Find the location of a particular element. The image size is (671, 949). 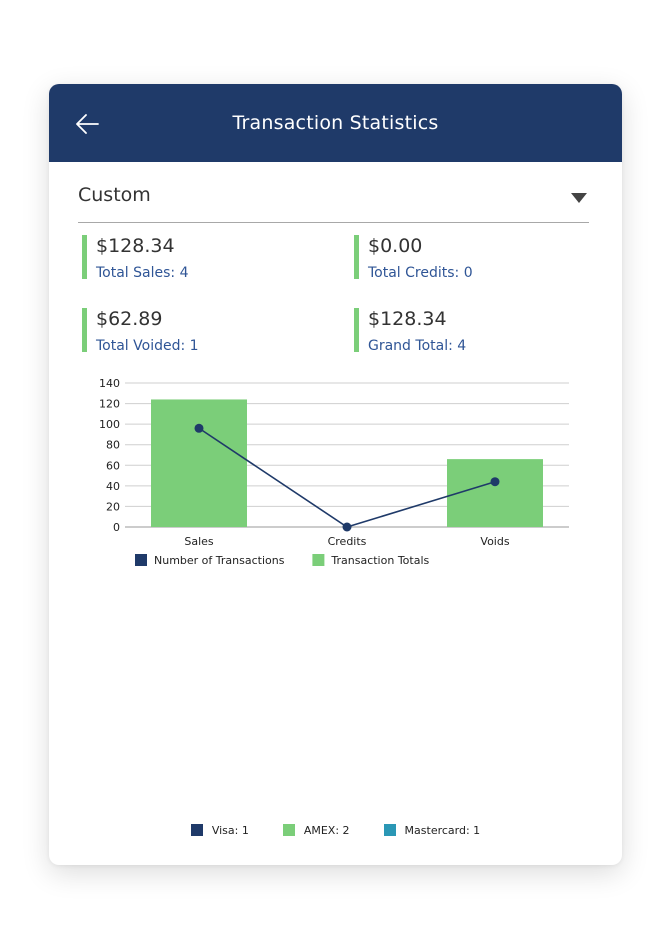

legend-item-amex: AMEX: 2 is located at coordinates (316, 830).